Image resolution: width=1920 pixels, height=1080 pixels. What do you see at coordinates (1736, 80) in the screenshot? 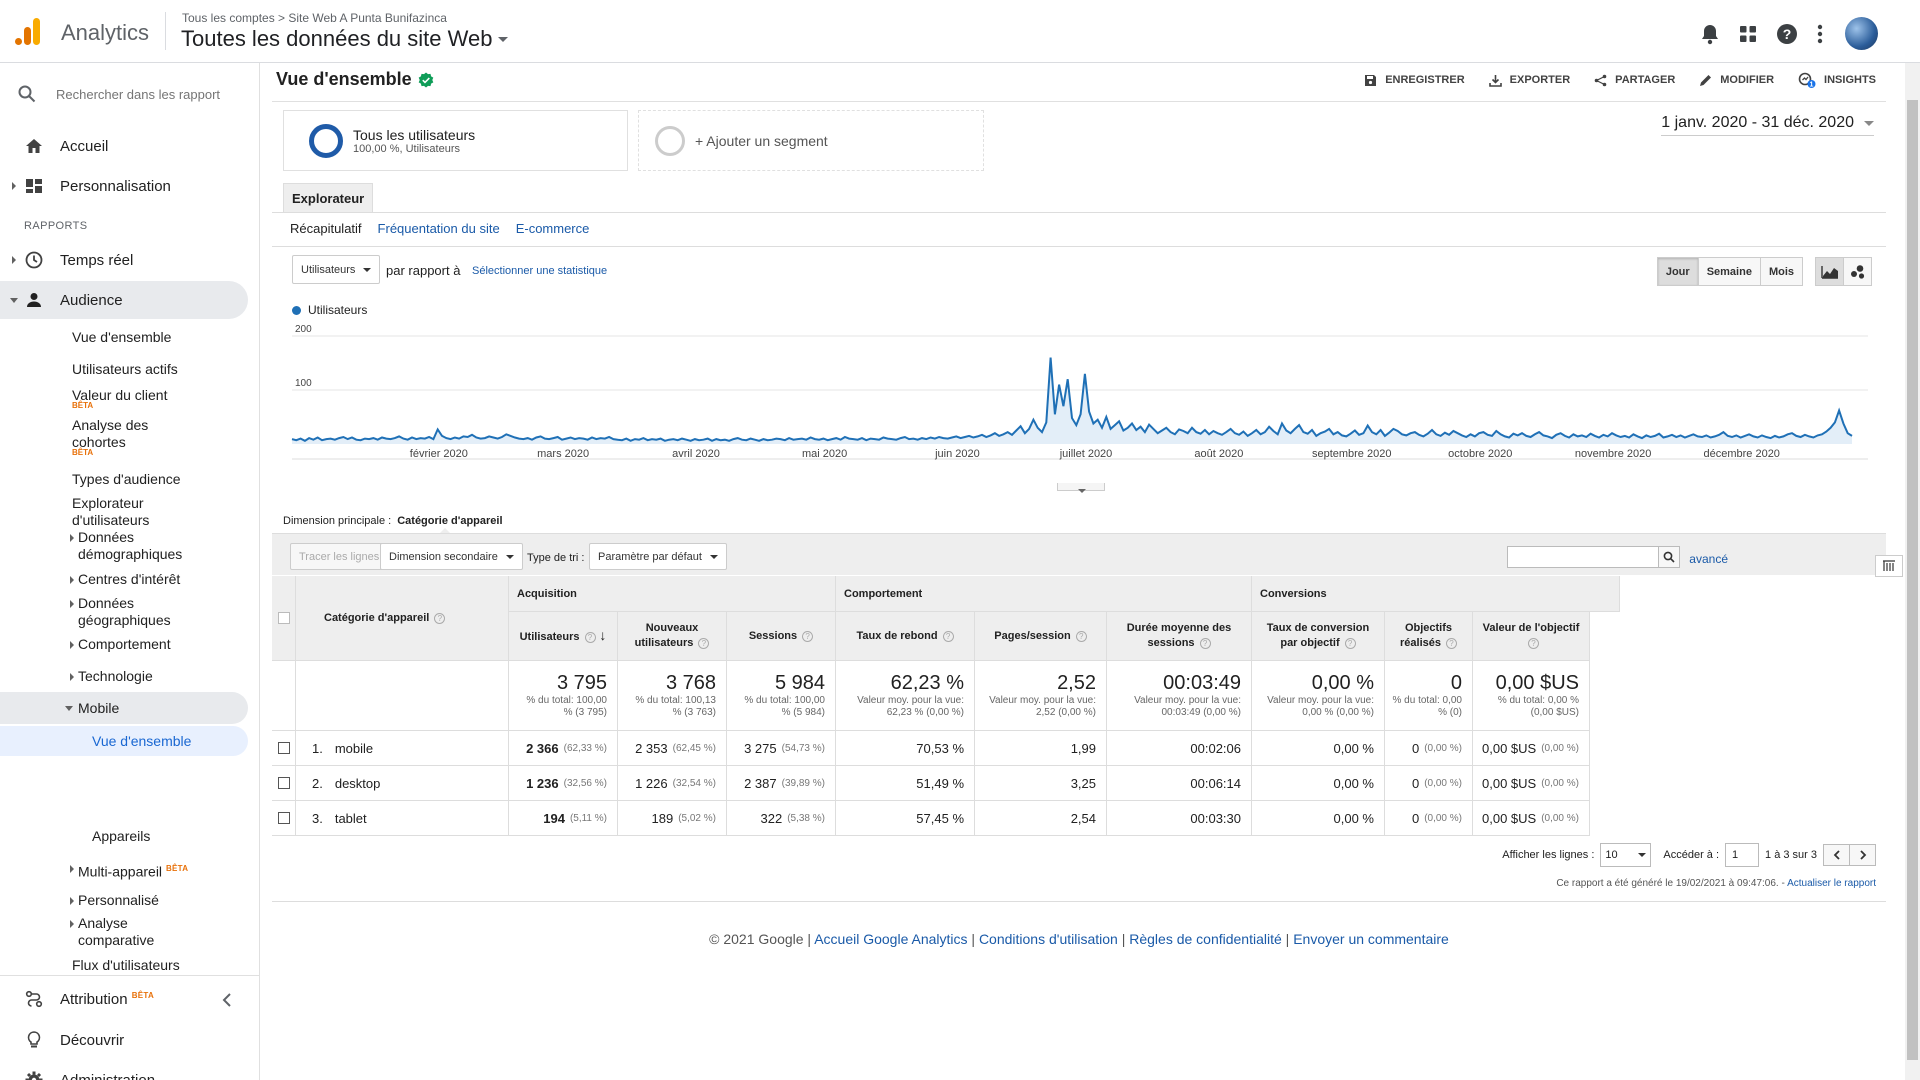
I see `edit-button: MODIFIER` at bounding box center [1736, 80].